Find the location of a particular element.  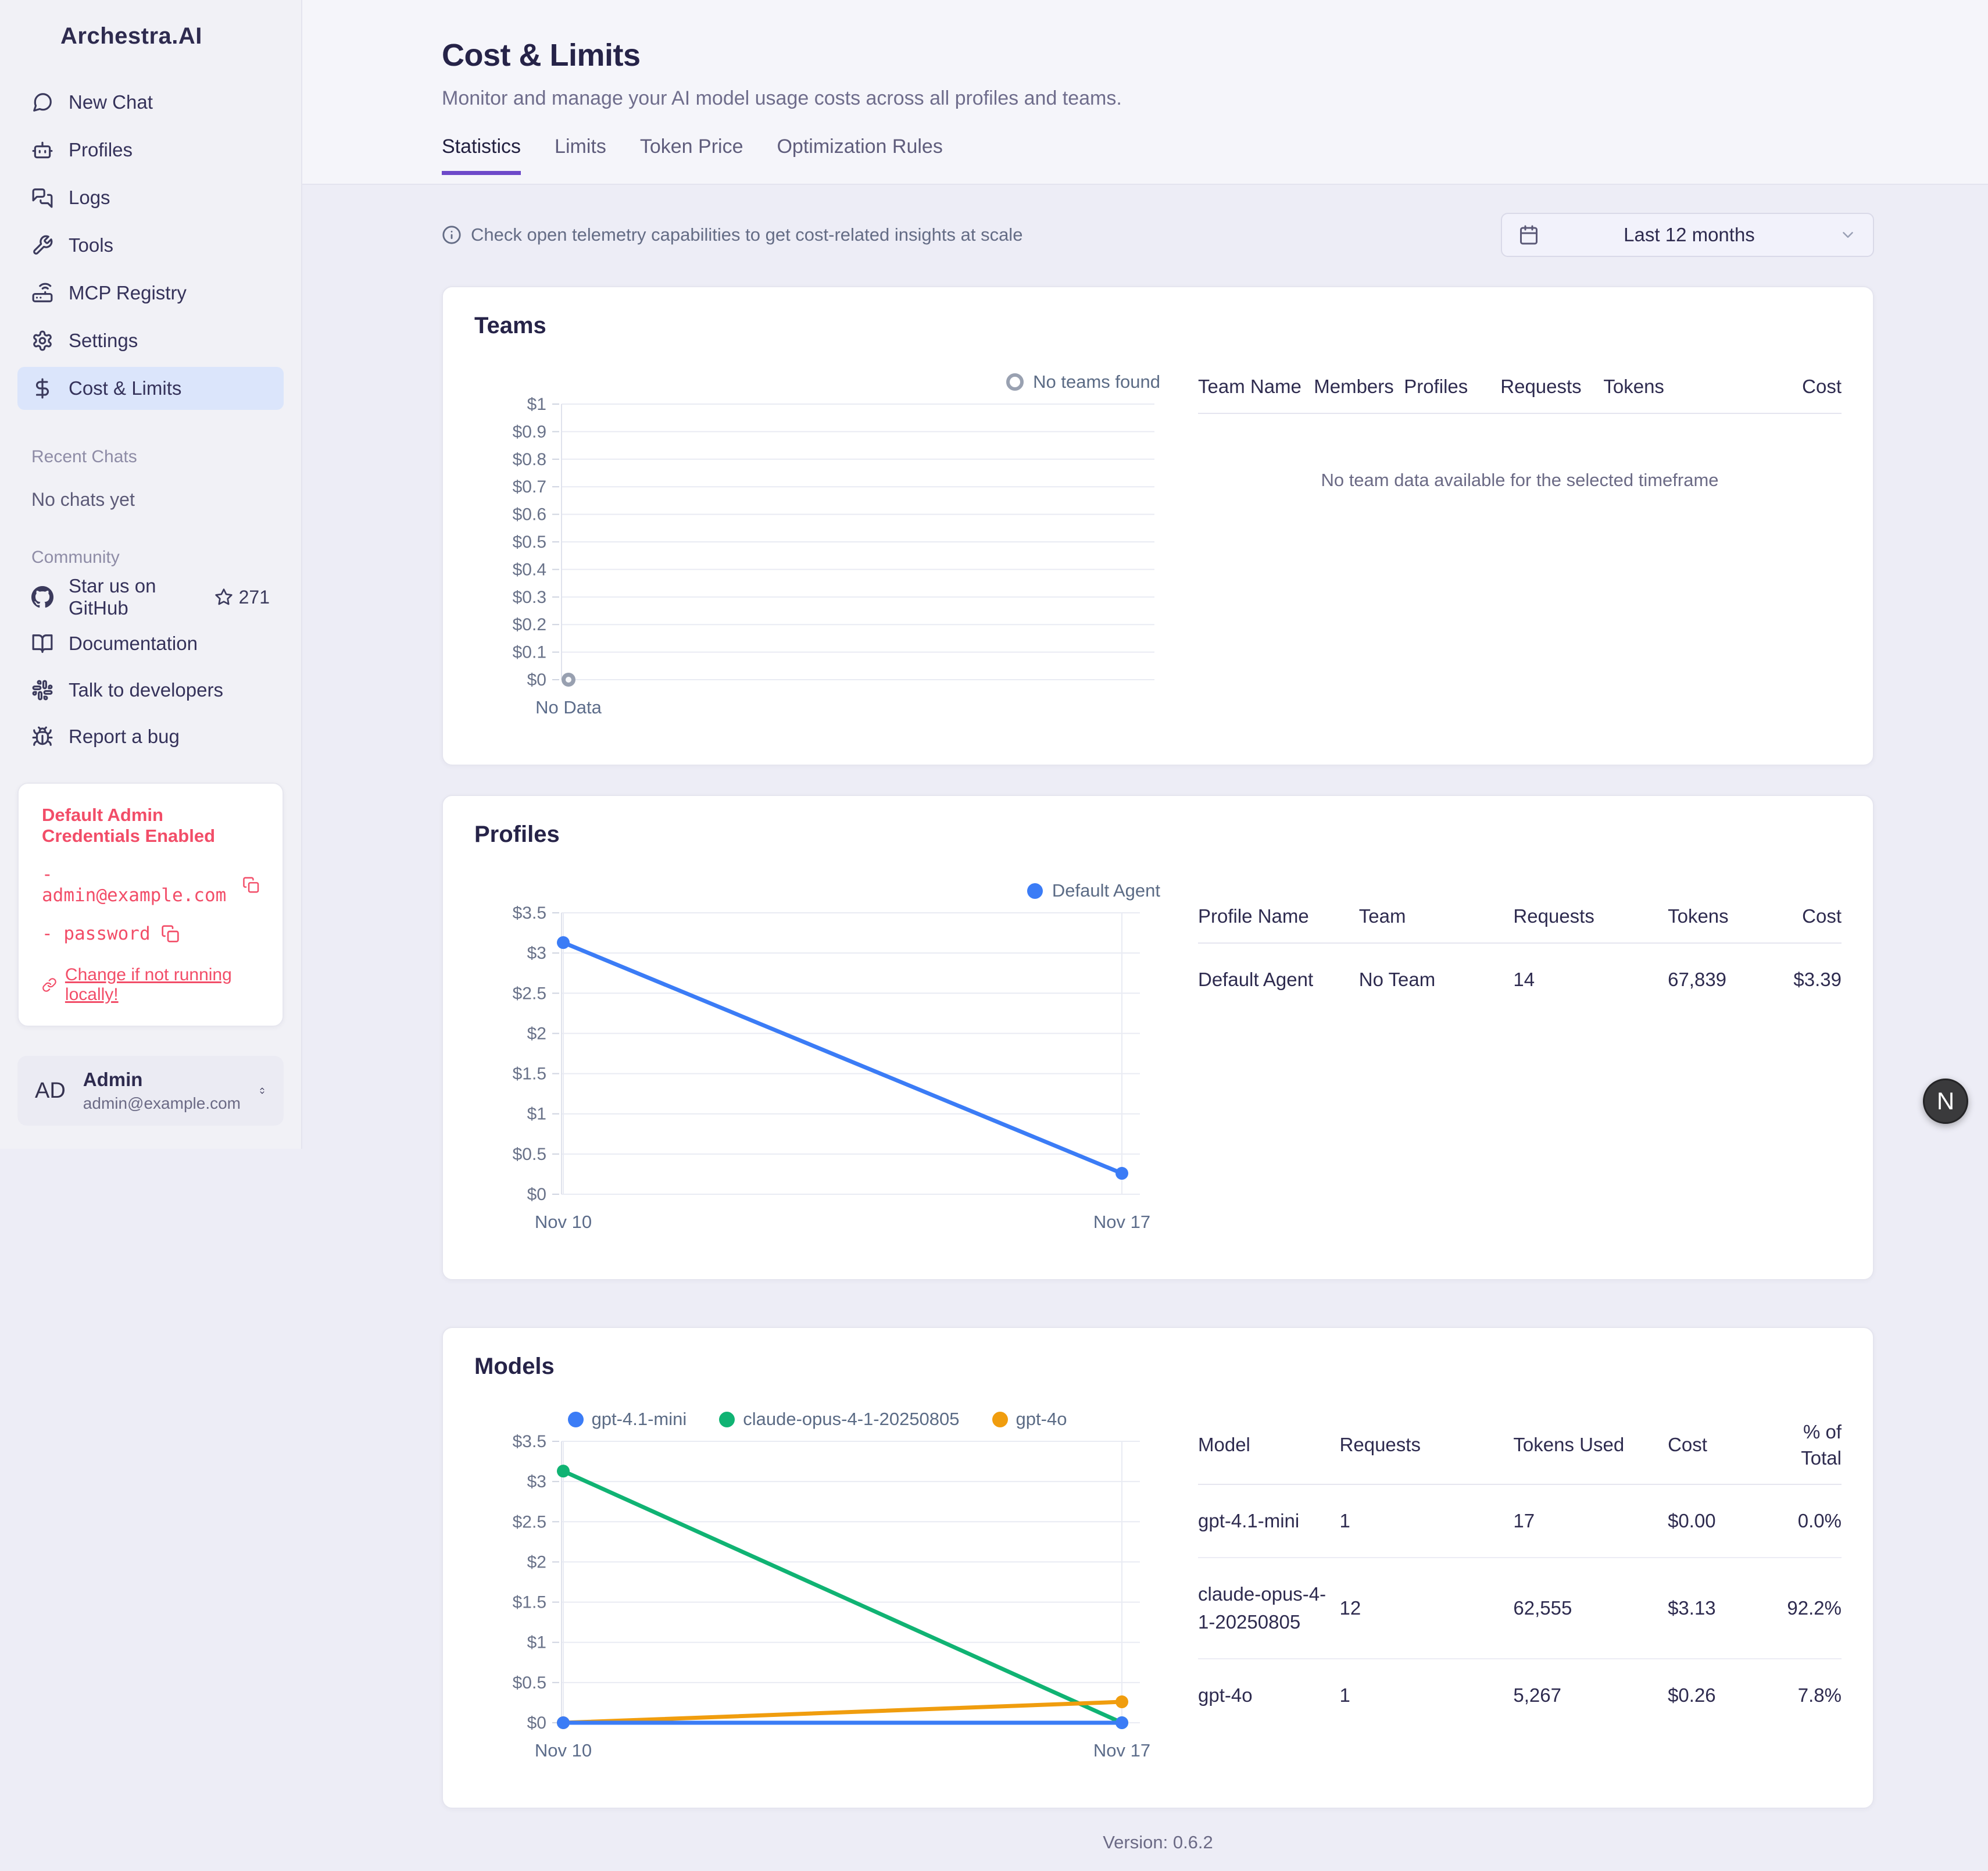

floating-n-button: N is located at coordinates (1945, 1101).